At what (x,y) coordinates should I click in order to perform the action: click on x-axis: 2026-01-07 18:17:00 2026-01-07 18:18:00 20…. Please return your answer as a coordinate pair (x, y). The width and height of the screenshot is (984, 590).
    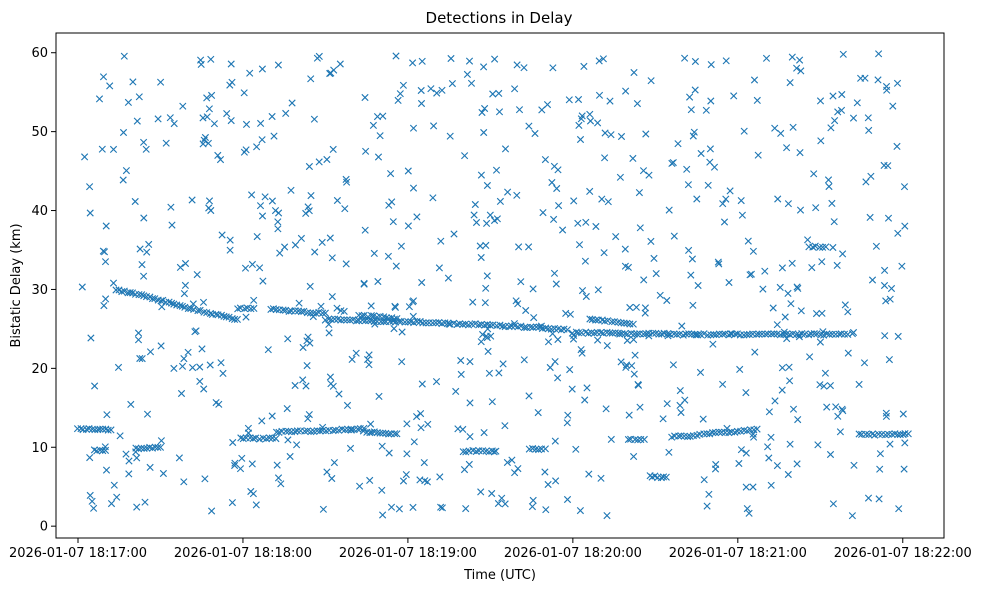
    Looking at the image, I should click on (490, 549).